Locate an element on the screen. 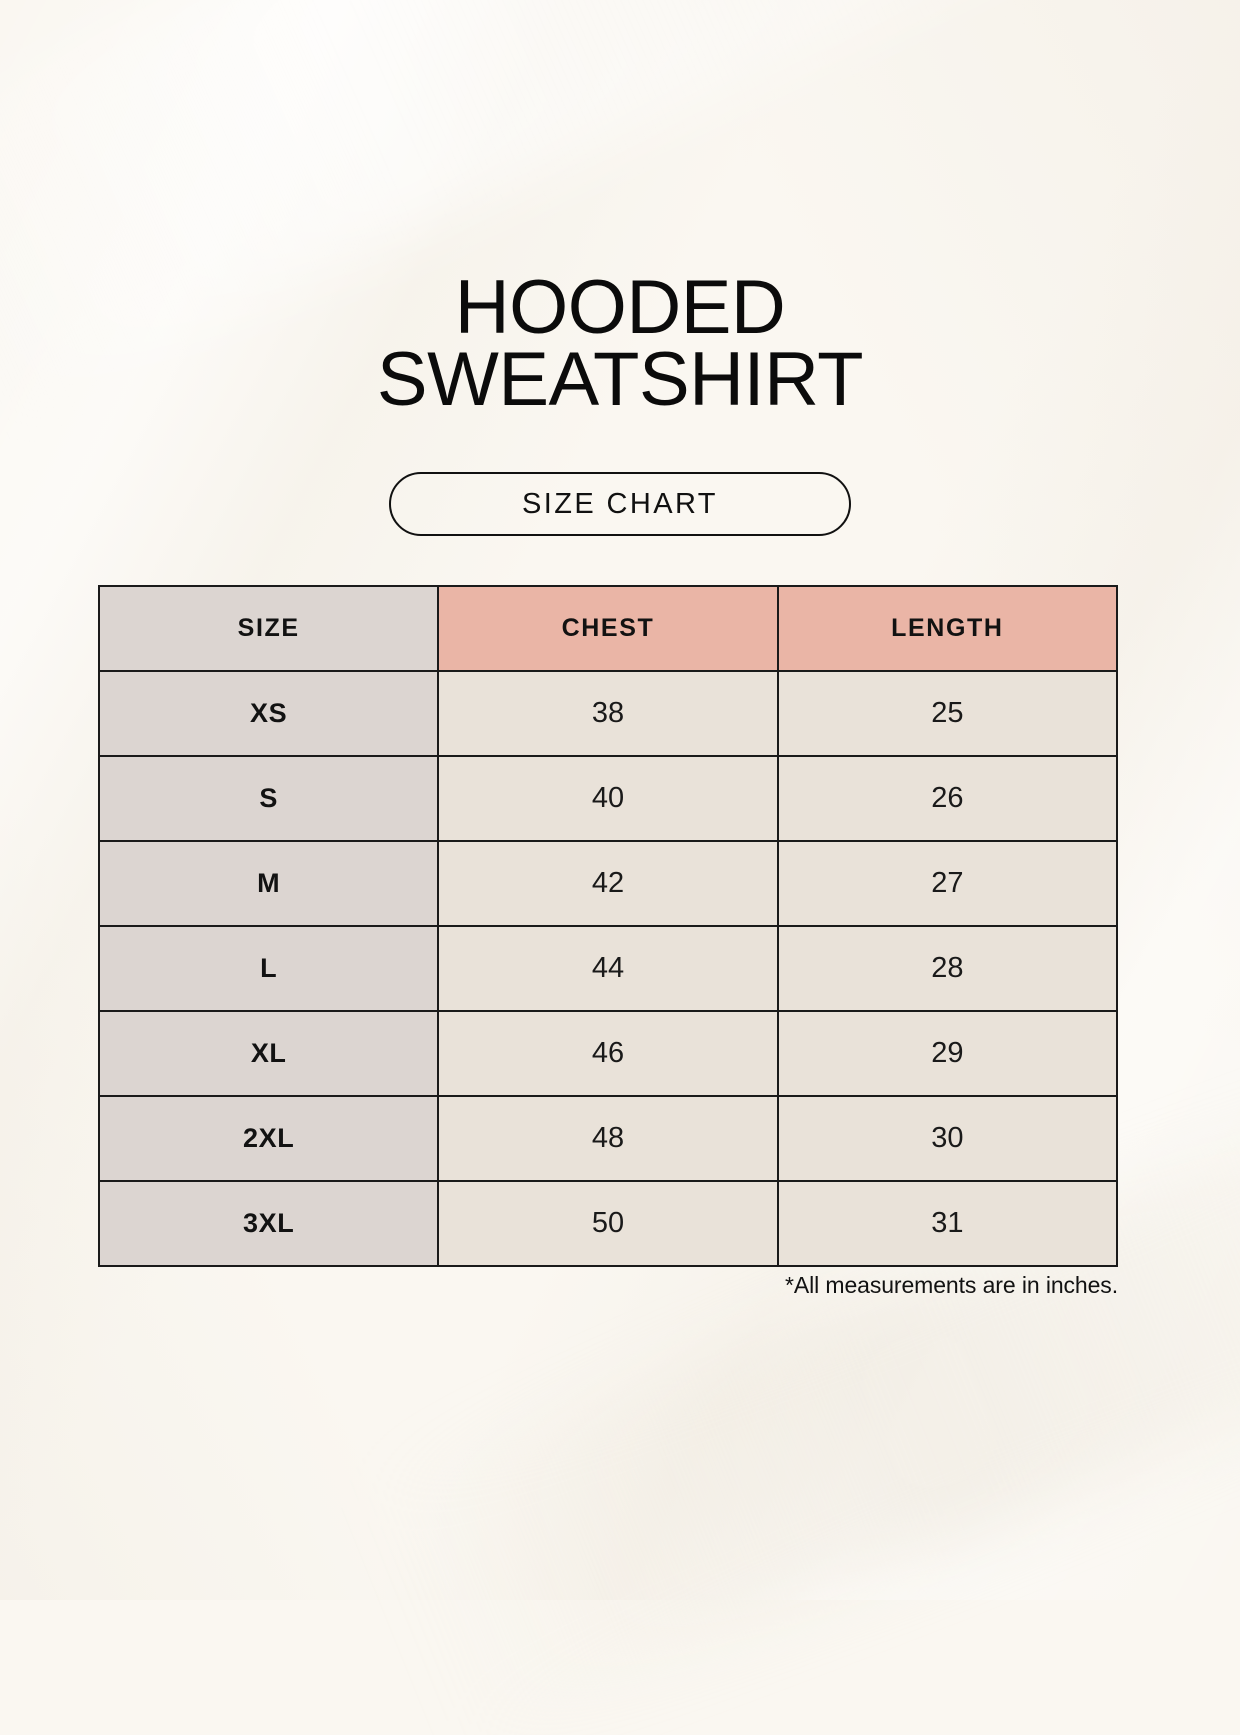  size-chart-badge-label: SIZE CHART is located at coordinates (620, 503).